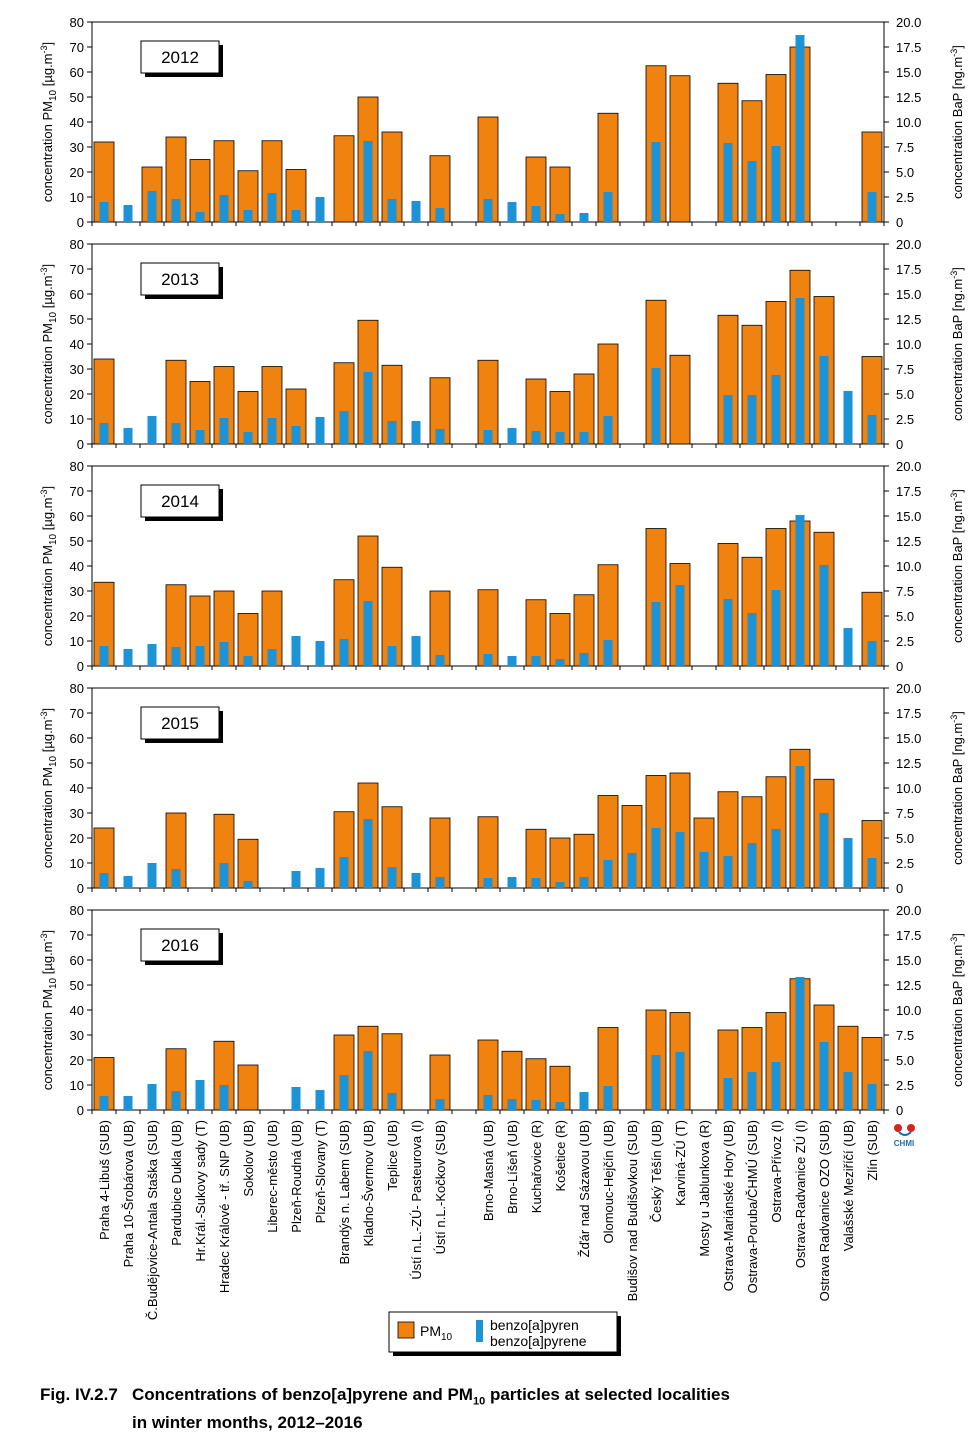 The image size is (976, 1436). I want to click on category-label: Olomouc-Hejčín (UB), so click(608, 1182).